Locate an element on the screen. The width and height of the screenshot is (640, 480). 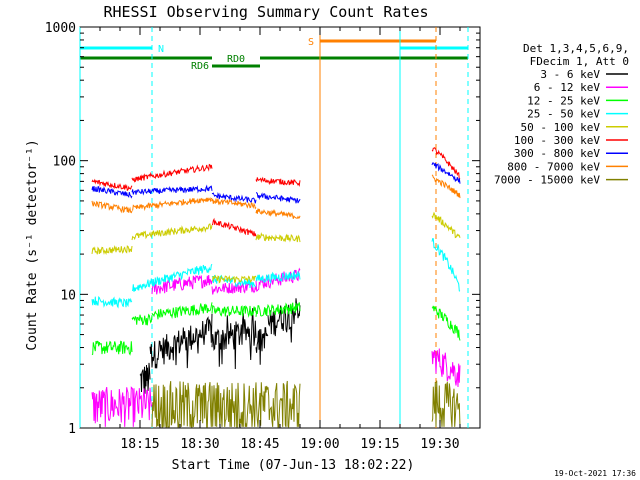
x-axis-label: Start Time (07-Jun-13 18:02:22) is located at coordinates (293, 465).